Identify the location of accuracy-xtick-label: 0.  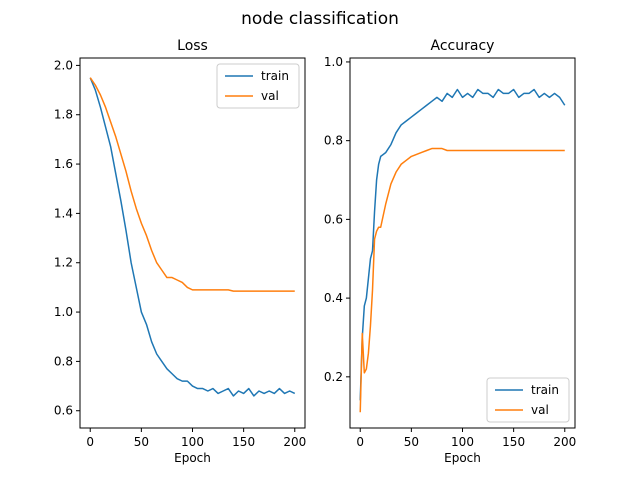
(360, 442).